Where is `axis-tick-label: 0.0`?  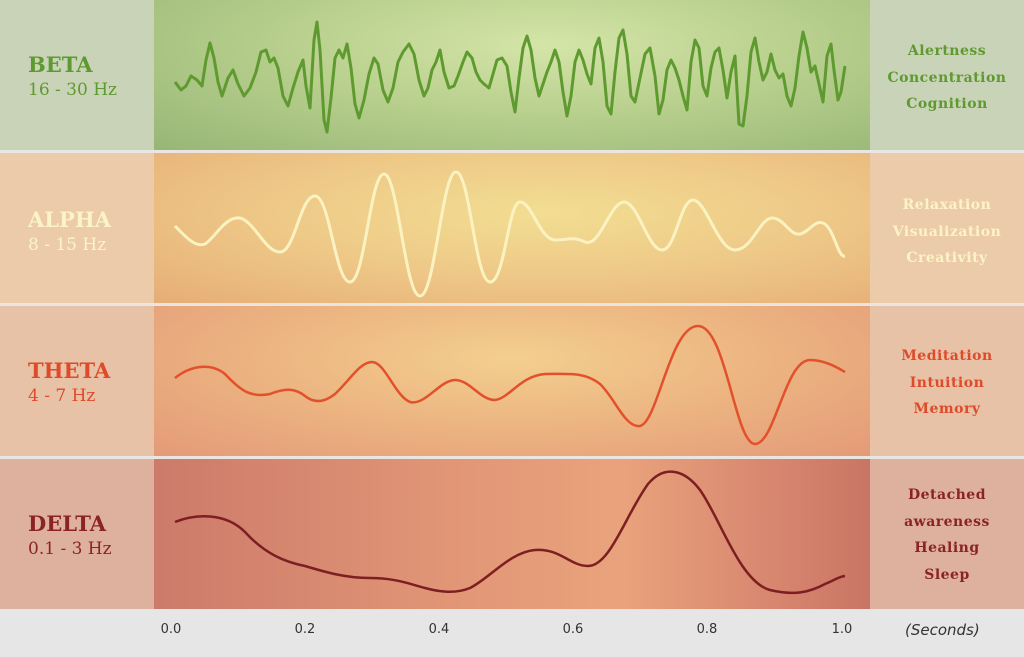 axis-tick-label: 0.0 is located at coordinates (171, 629).